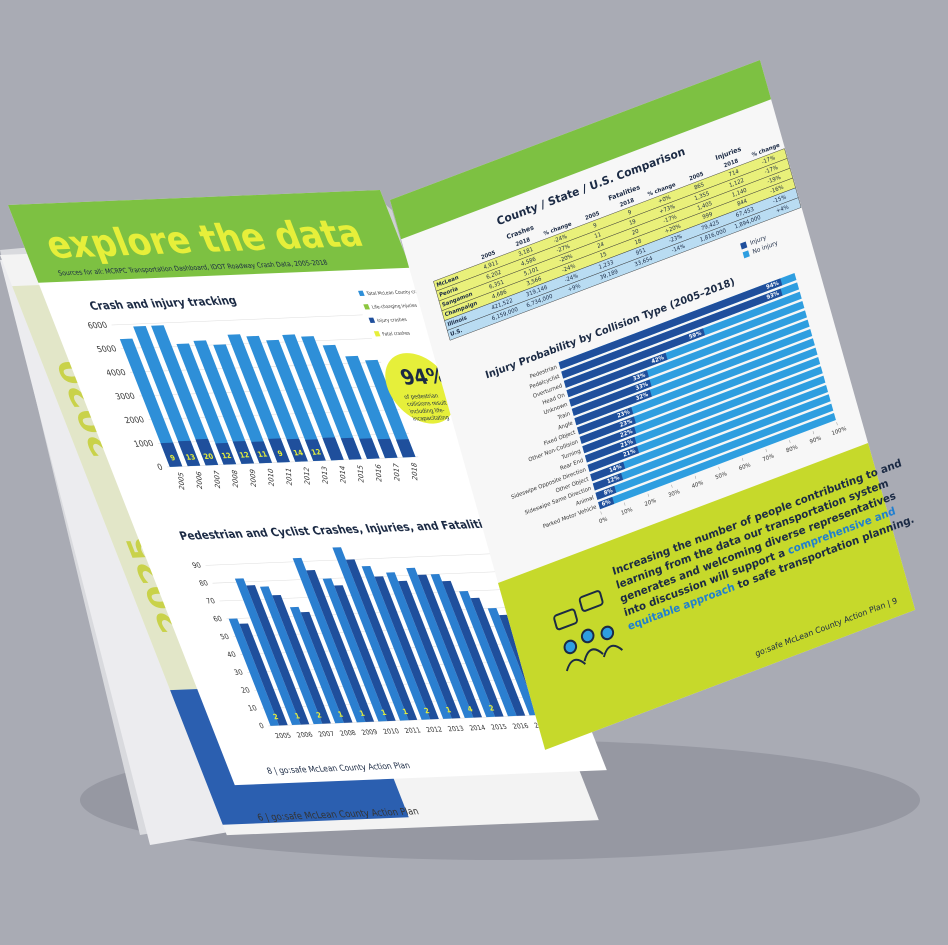 Image resolution: width=948 pixels, height=945 pixels. I want to click on bar-label: 22%, so click(627, 434).